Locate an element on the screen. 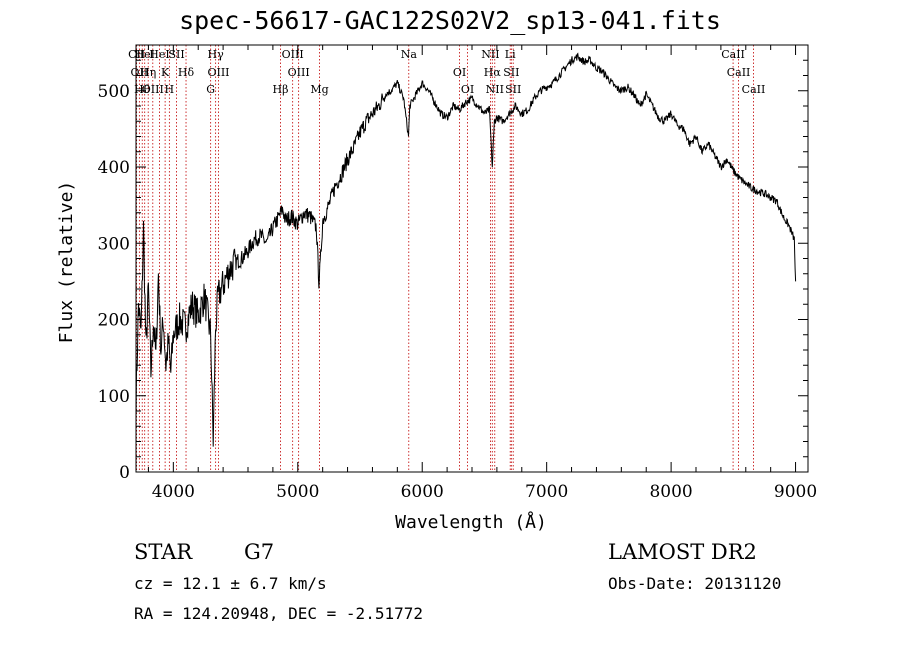 Image resolution: width=900 pixels, height=649 pixels. x-axis-label: Wavelength (Å) is located at coordinates (471, 522).